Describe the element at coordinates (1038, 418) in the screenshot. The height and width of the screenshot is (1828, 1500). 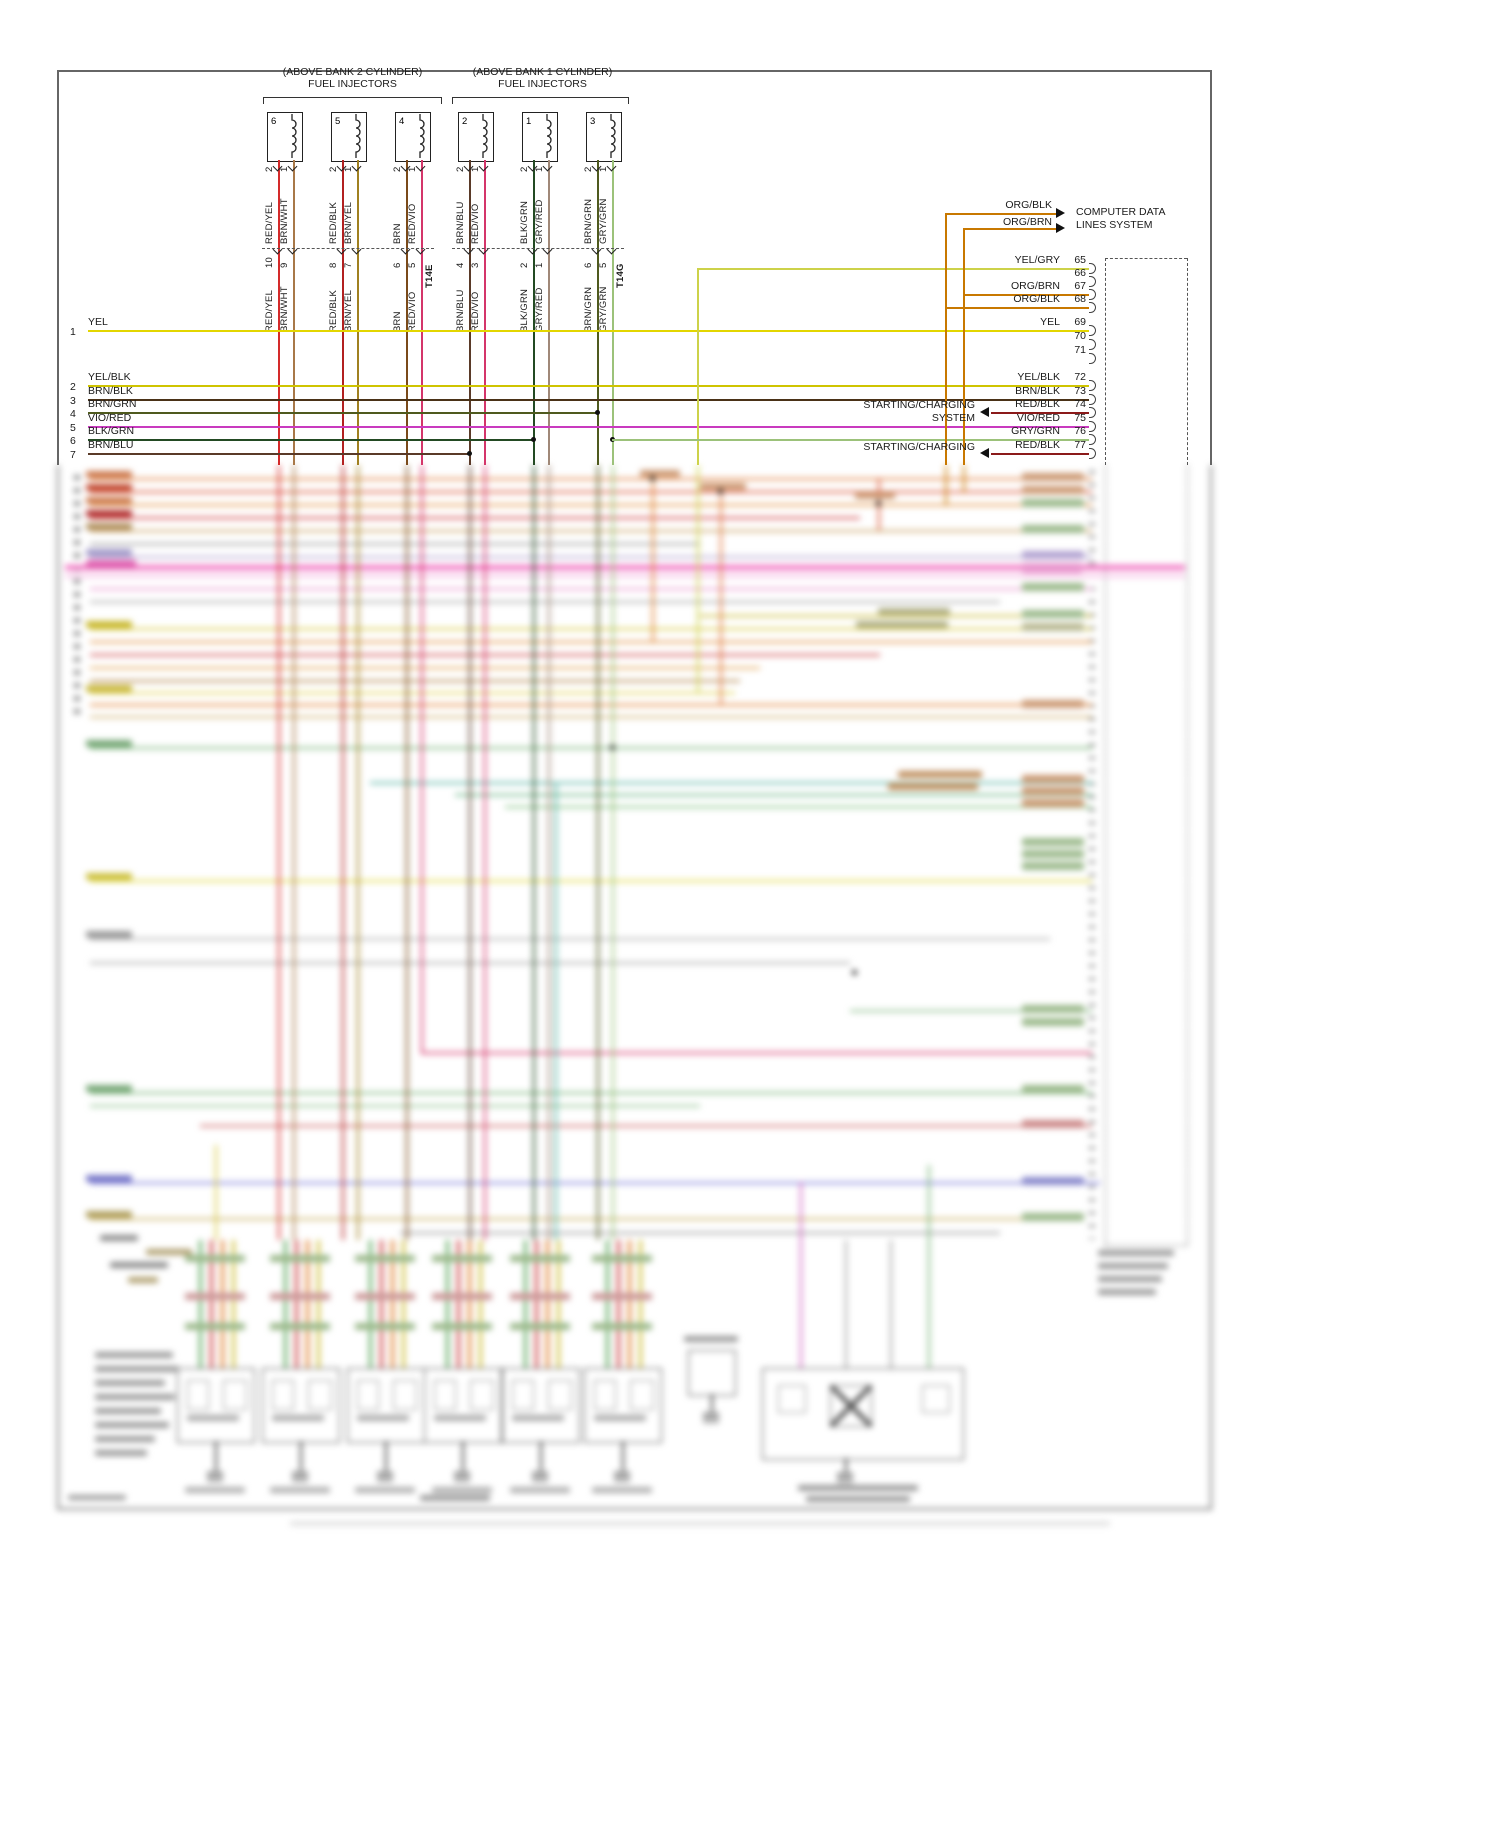
I see `pin-label: VIO/RED` at that location.